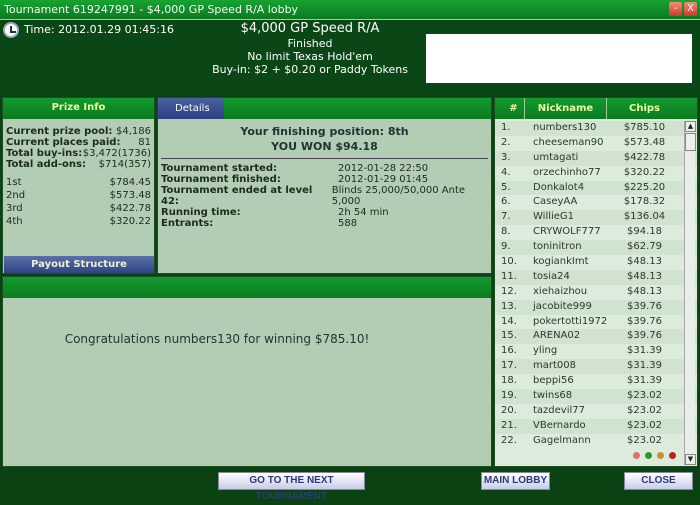  What do you see at coordinates (506, 217) in the screenshot?
I see `rank-cell: 7.` at bounding box center [506, 217].